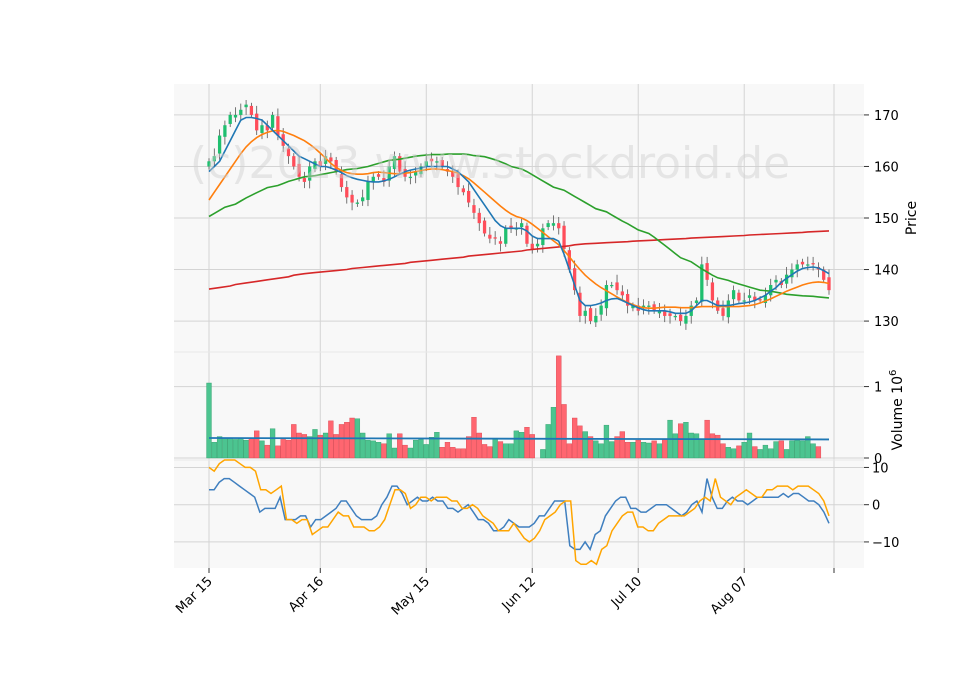 This screenshot has height=690, width=960. What do you see at coordinates (518, 407) in the screenshot?
I see `volume-bars` at bounding box center [518, 407].